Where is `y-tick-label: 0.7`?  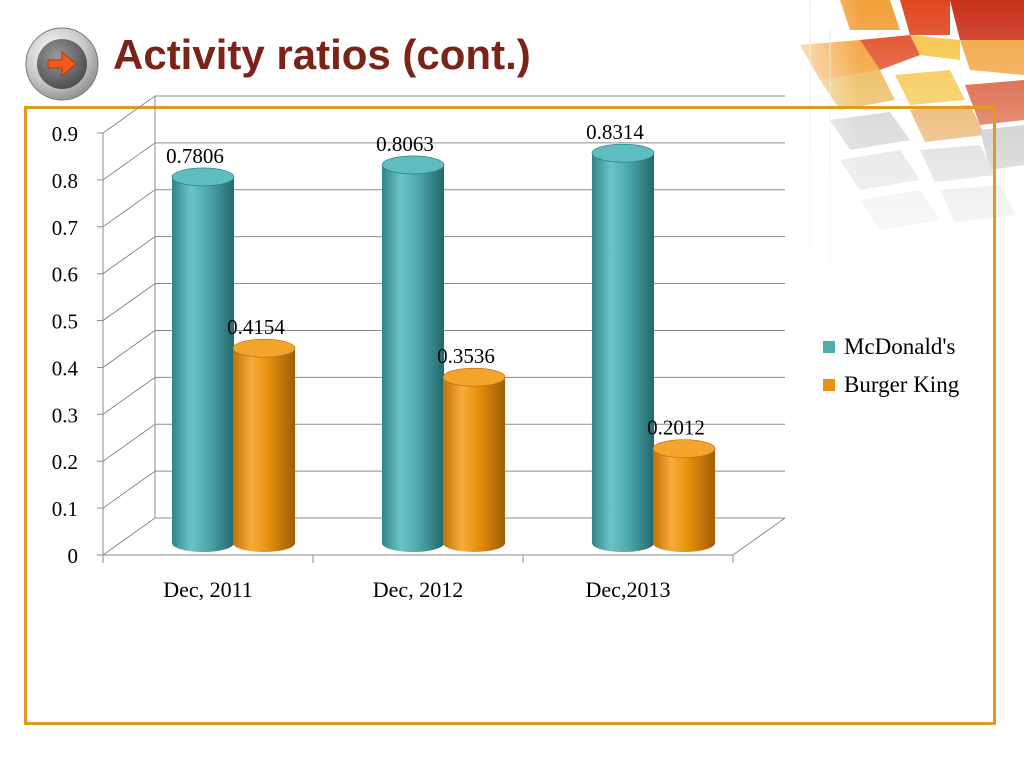 y-tick-label: 0.7 is located at coordinates (65, 228).